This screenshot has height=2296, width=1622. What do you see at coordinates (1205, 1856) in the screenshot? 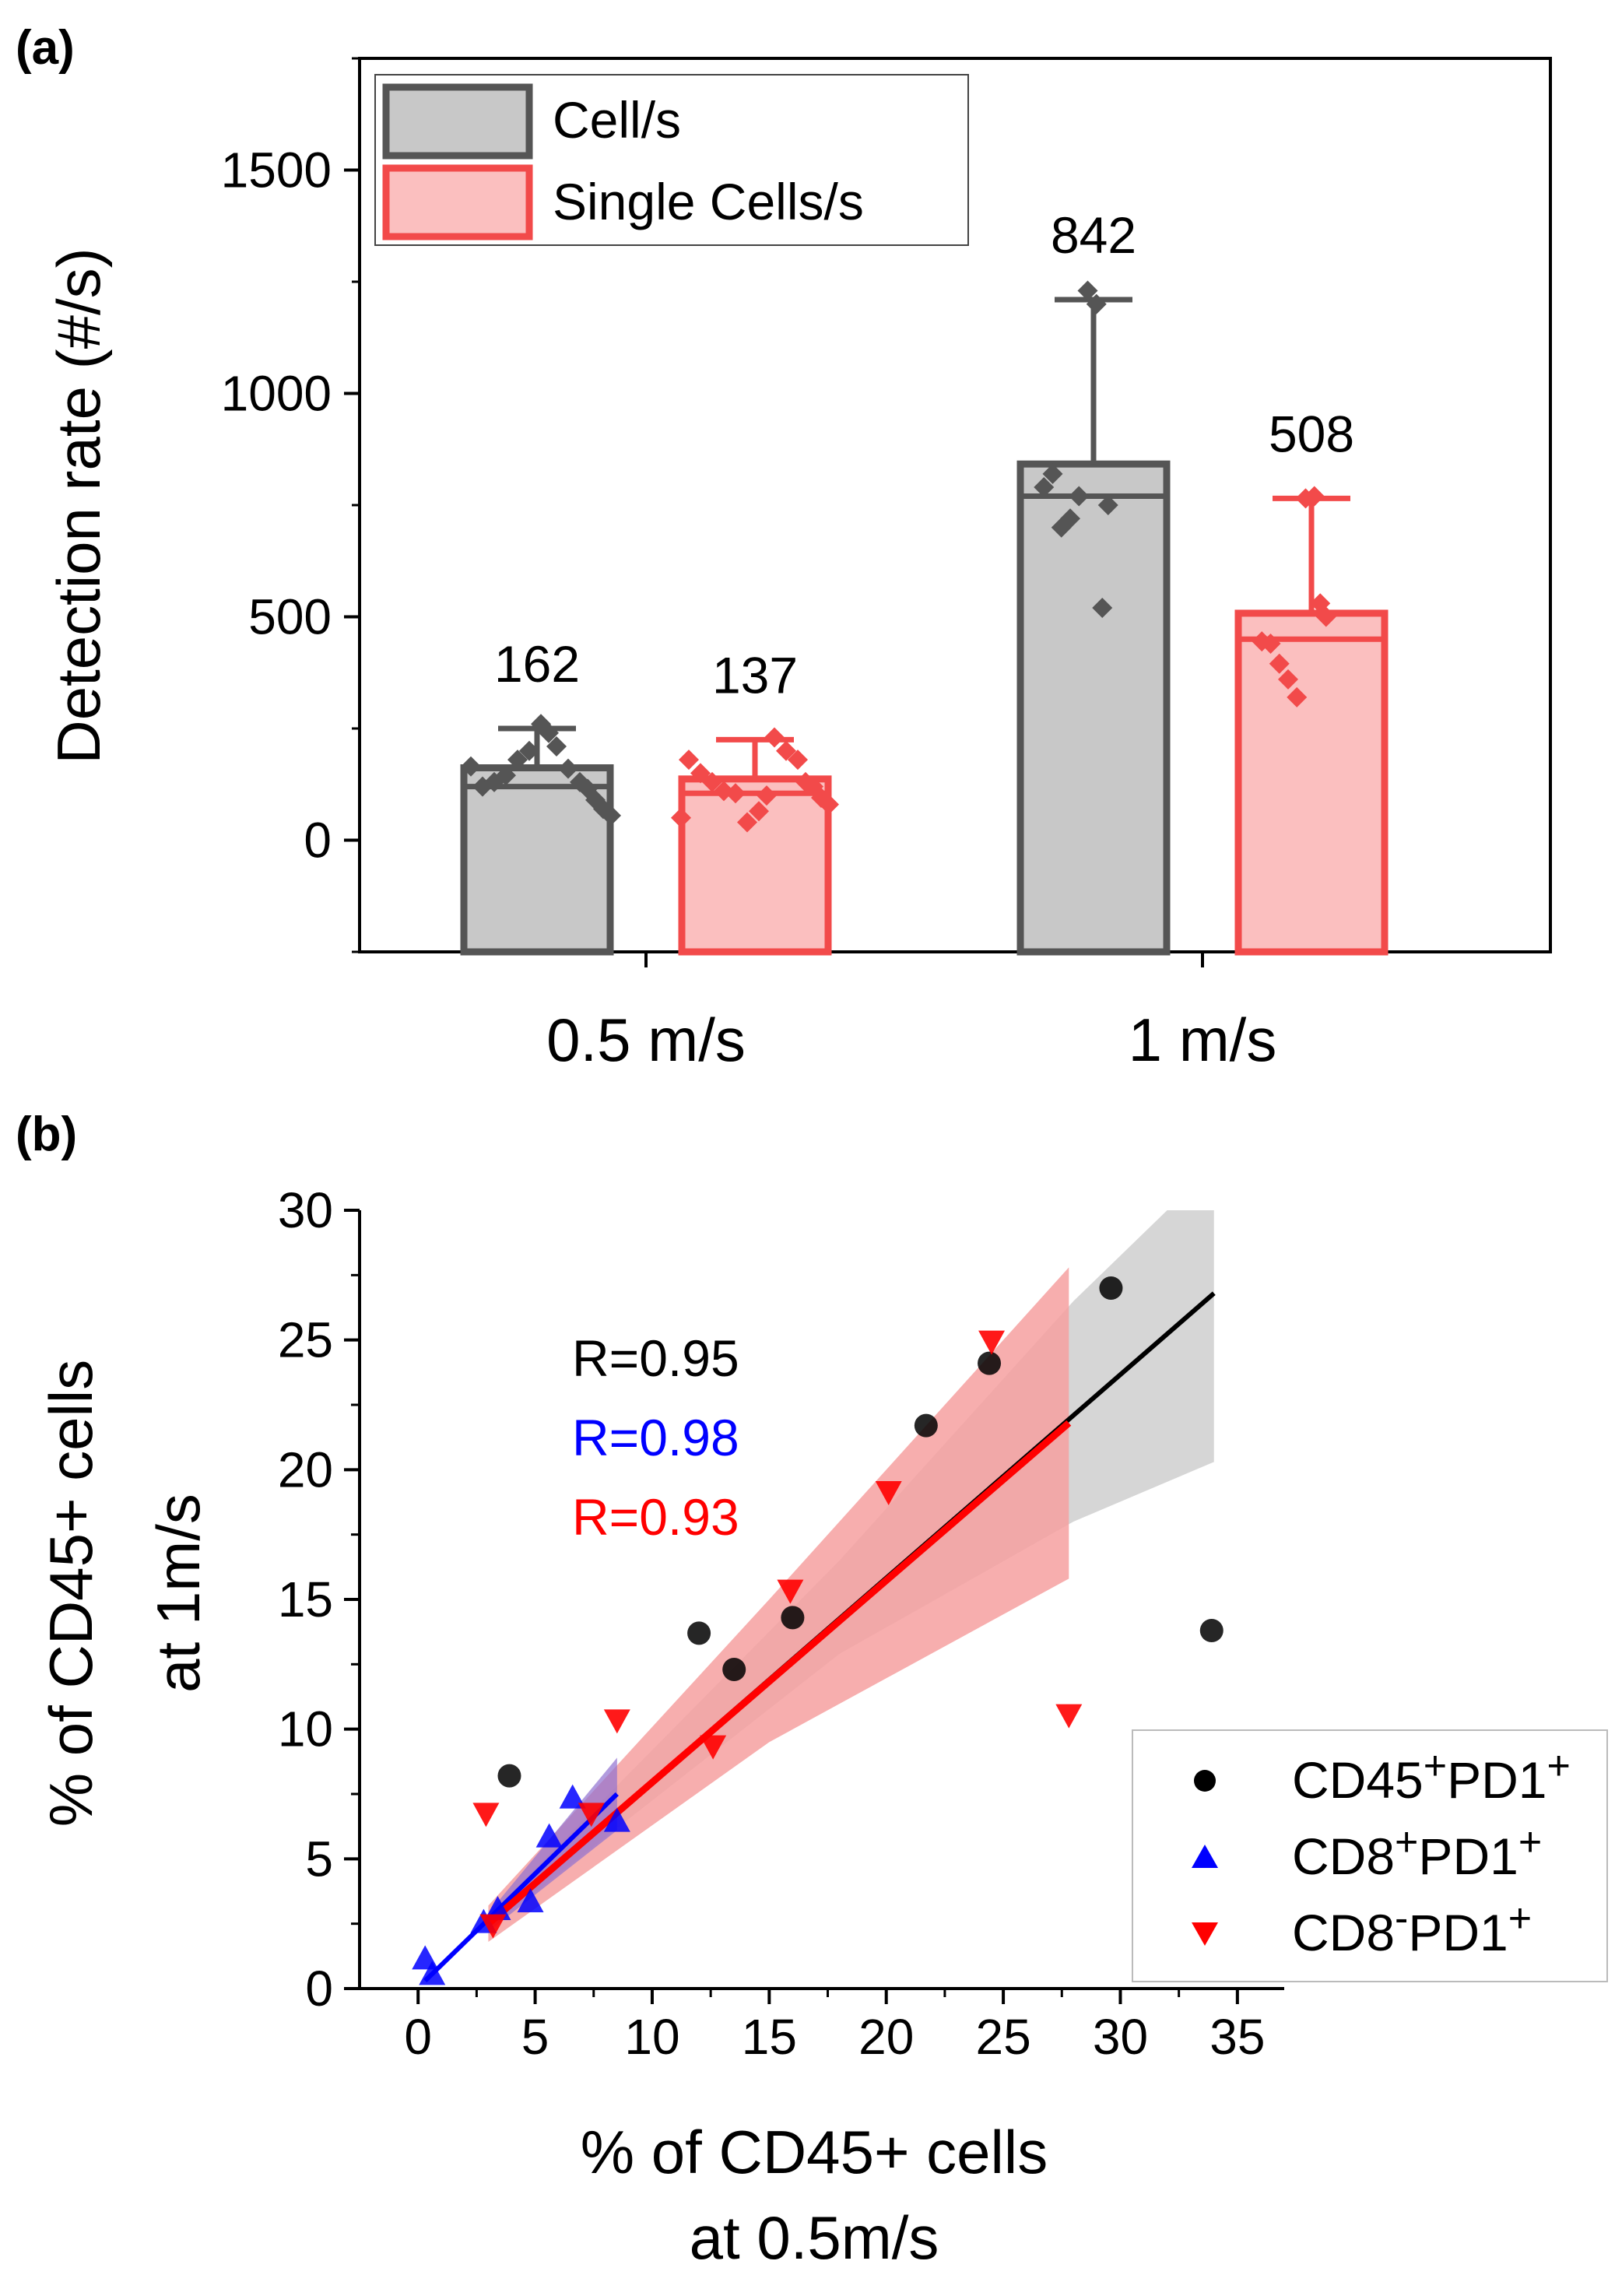
I see `legend-marker-cd8-pos` at bounding box center [1205, 1856].